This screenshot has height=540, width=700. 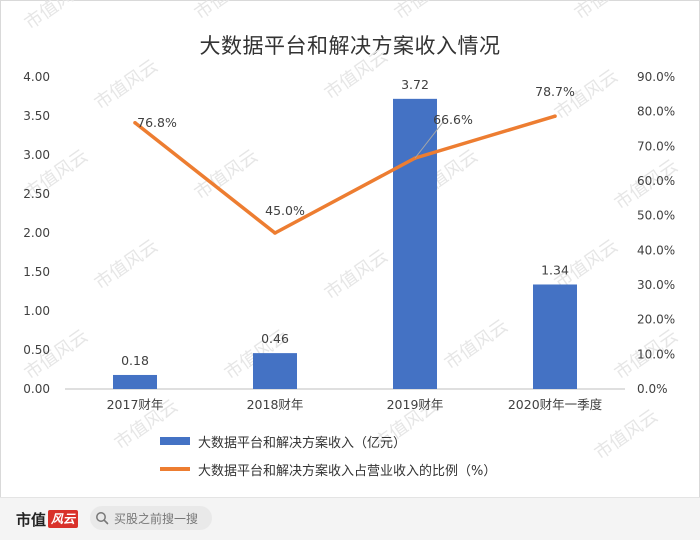 I want to click on legend-bar-label: 大数据平台和解决方案收入（亿元）, so click(x=302, y=443).